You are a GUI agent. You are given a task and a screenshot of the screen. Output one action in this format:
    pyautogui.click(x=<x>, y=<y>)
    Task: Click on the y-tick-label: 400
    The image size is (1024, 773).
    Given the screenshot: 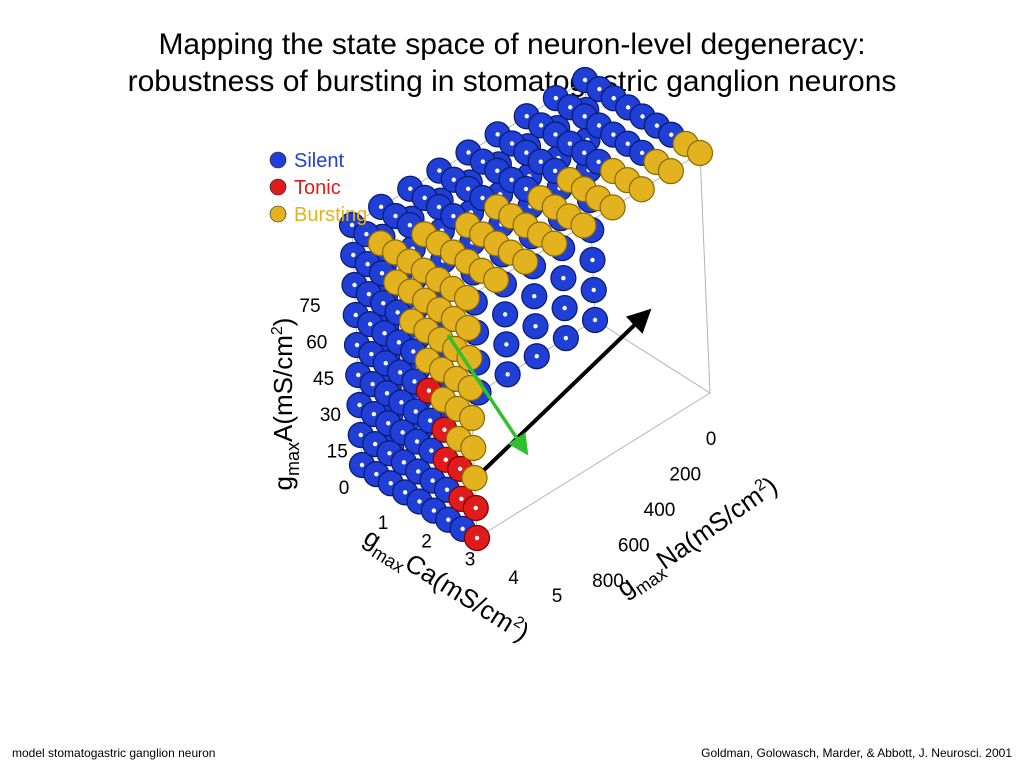 What is the action you would take?
    pyautogui.click(x=660, y=510)
    